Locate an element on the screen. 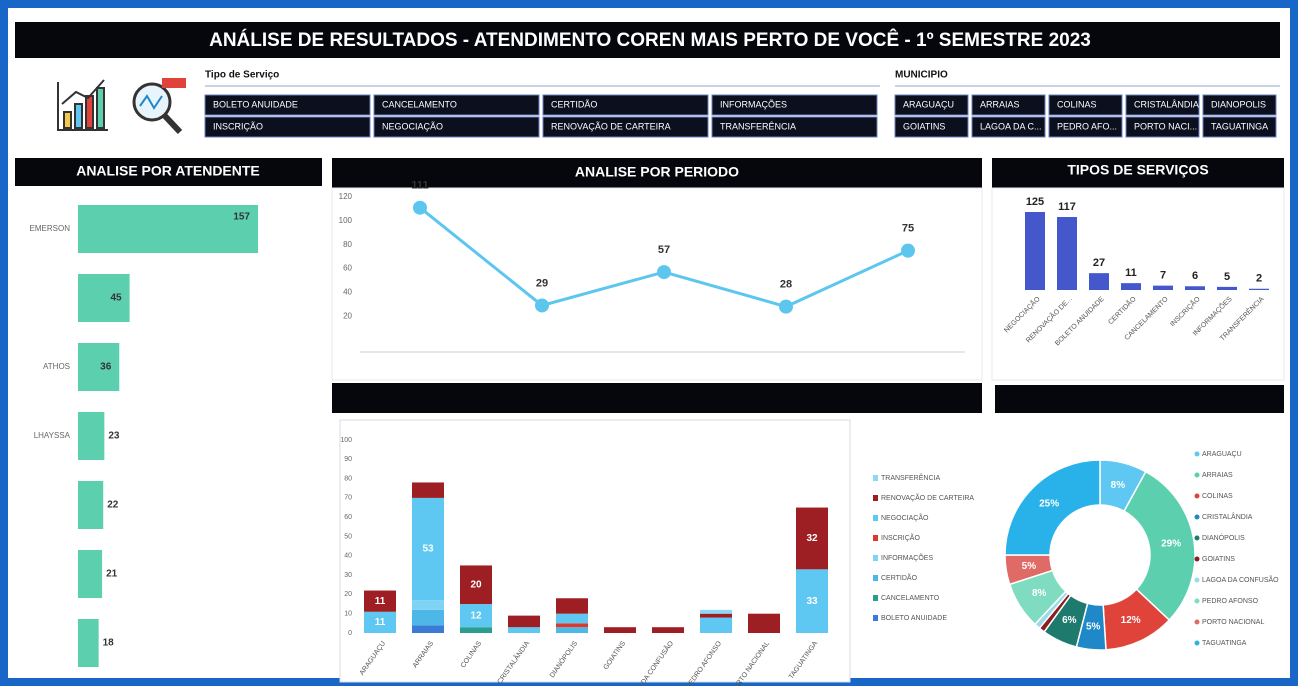  slicer-item: INFORMAÇÕES is located at coordinates (753, 104).